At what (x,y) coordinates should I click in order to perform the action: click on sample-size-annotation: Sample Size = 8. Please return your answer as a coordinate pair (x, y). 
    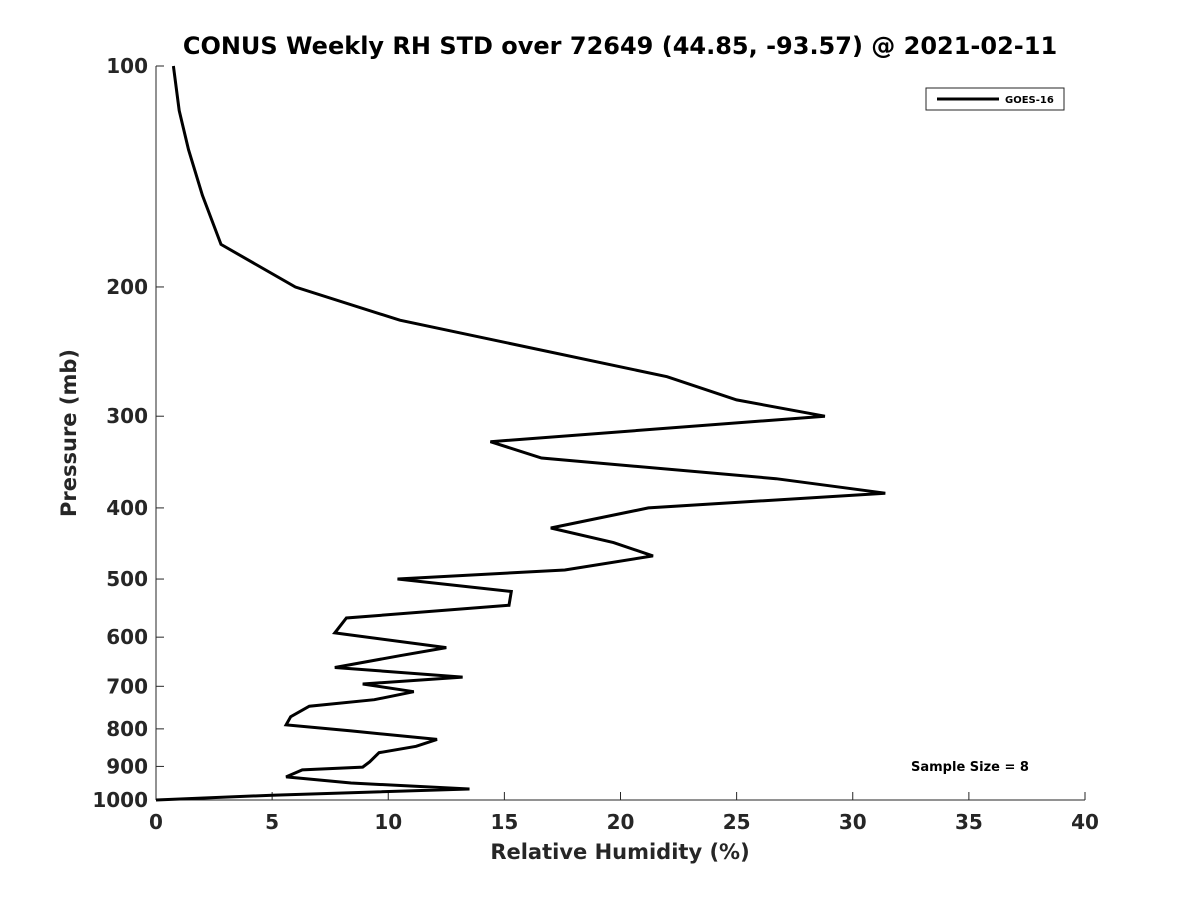
    Looking at the image, I should click on (970, 767).